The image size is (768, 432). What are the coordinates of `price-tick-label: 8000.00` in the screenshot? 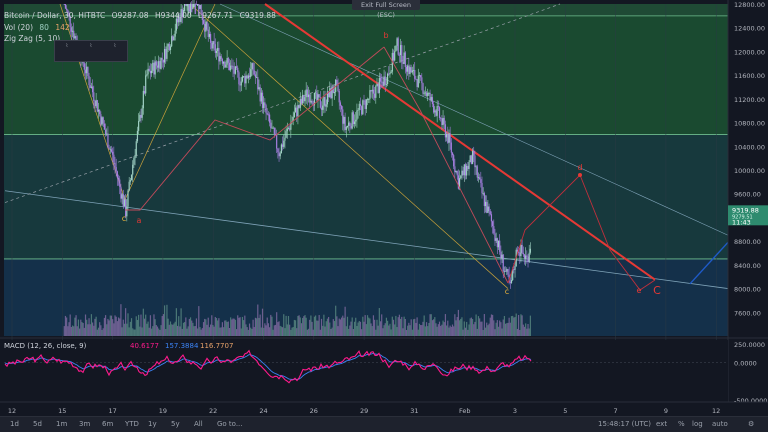 It's located at (747, 290).